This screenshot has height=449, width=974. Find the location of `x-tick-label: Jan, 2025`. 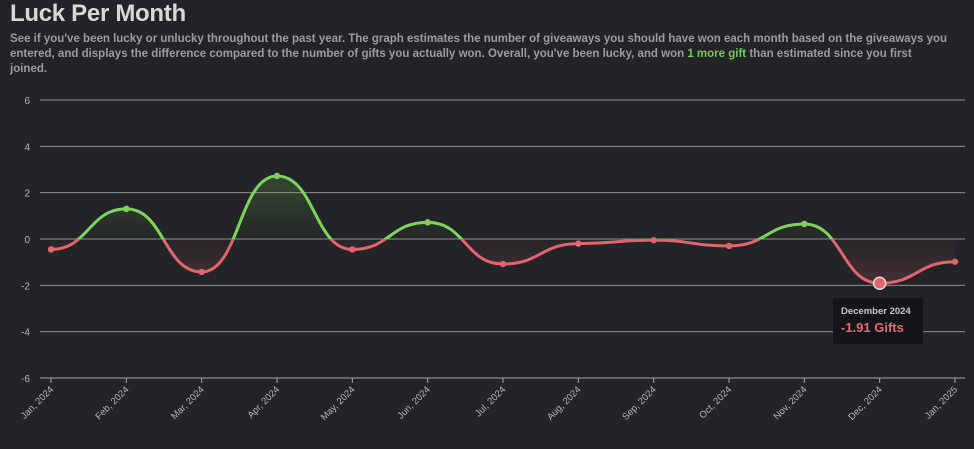

x-tick-label: Jan, 2025 is located at coordinates (941, 402).